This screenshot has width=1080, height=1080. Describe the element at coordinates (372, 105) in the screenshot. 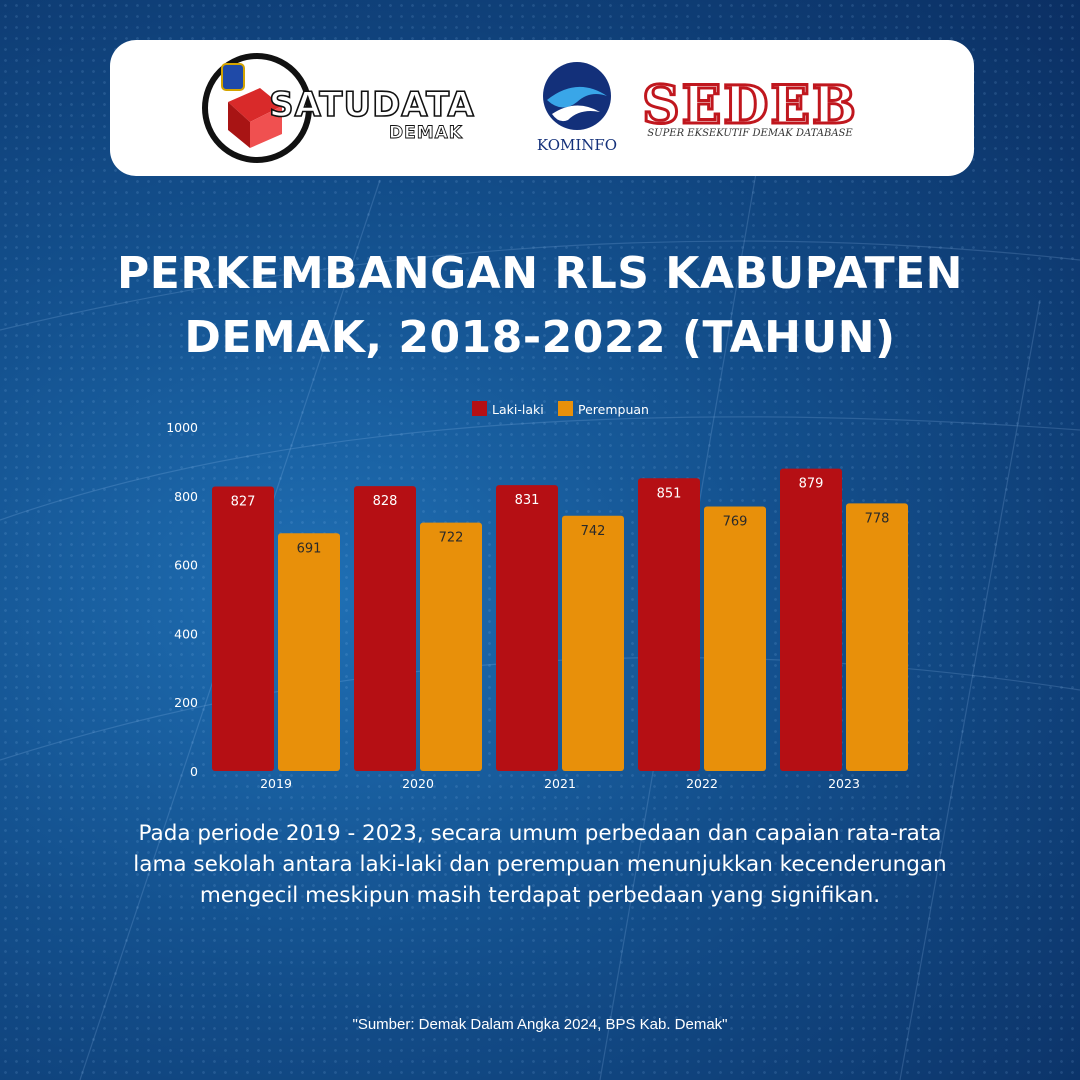

I see `satudata-logo-text: SATUDATA` at that location.